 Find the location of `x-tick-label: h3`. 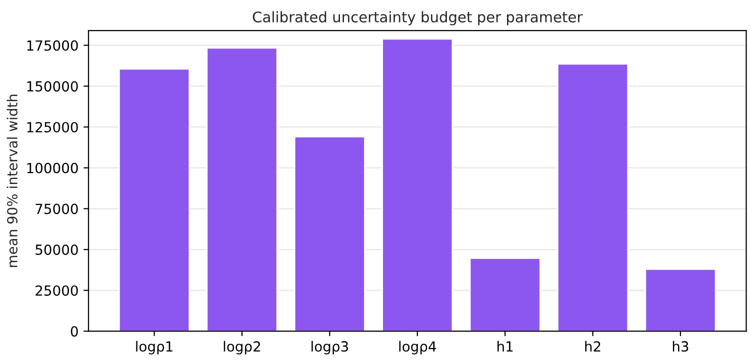

x-tick-label: h3 is located at coordinates (680, 346).